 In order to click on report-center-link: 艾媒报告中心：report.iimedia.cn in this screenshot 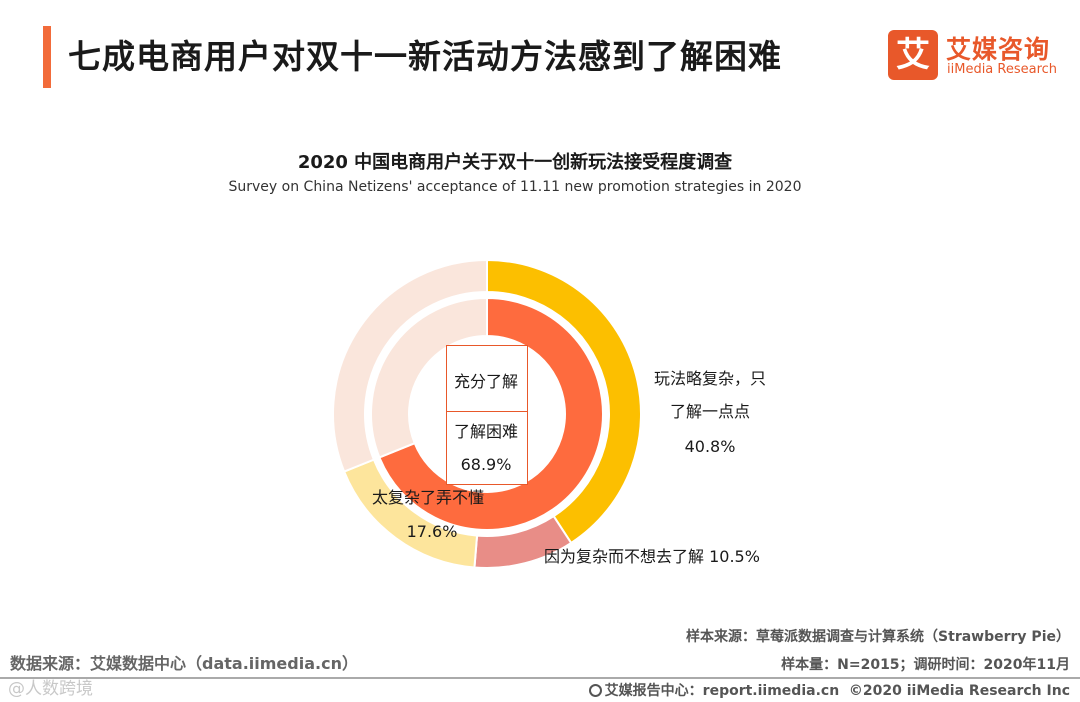, I will do `click(722, 691)`.